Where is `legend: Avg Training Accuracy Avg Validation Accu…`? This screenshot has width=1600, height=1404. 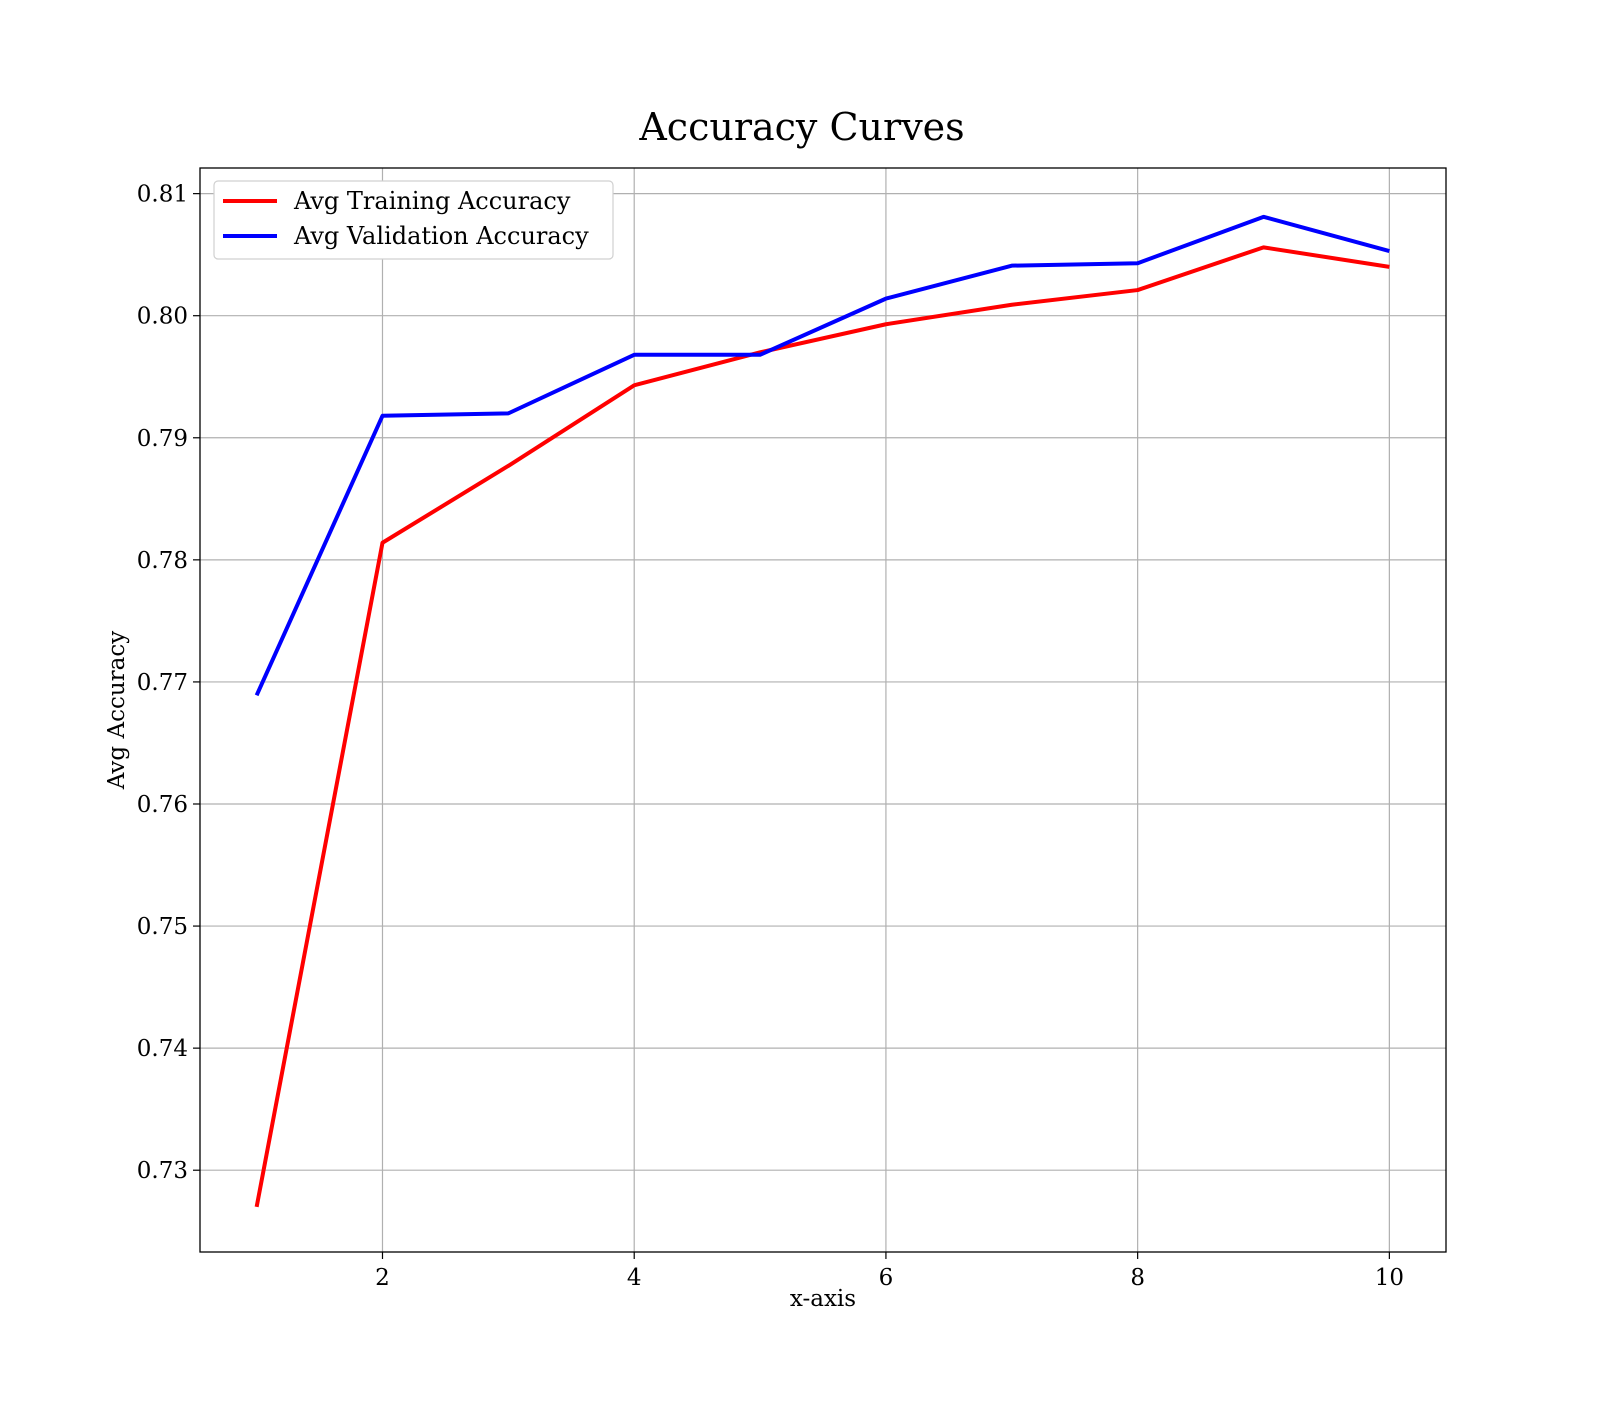
legend: Avg Training Accuracy Avg Validation Accu… is located at coordinates (413, 220).